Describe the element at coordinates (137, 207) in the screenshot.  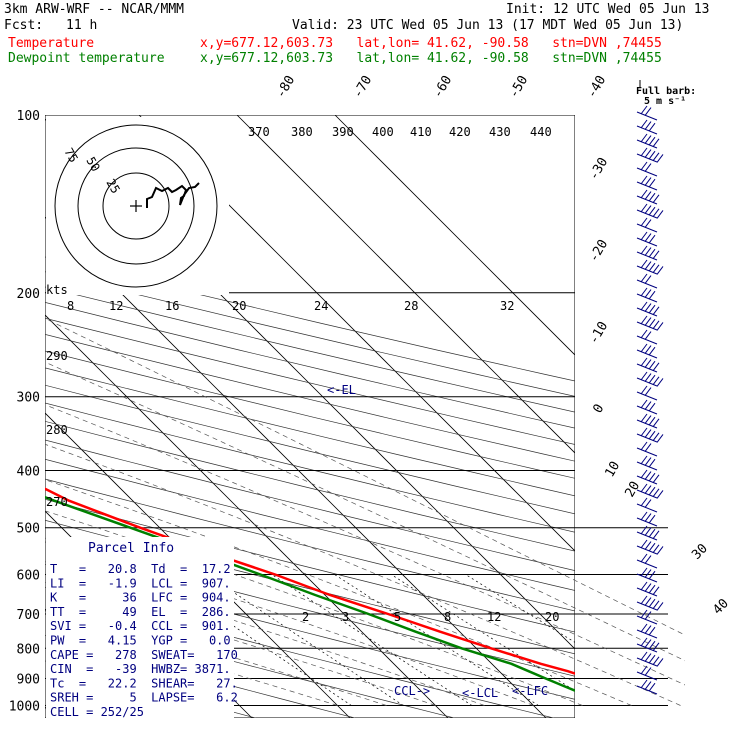
I see `hodograph: 75 50 25 kts` at that location.